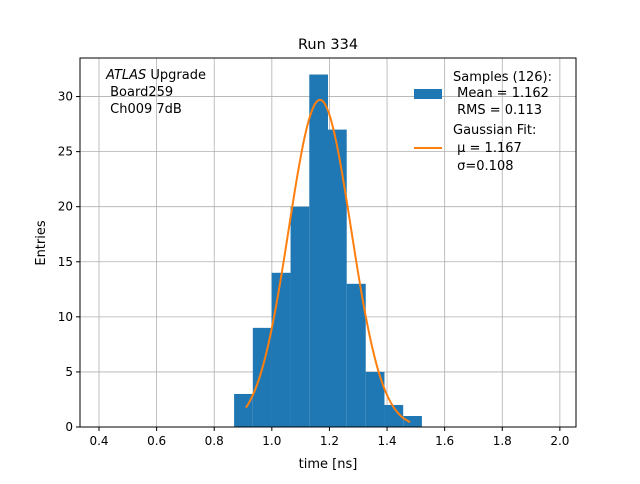 The image size is (640, 484). Describe the element at coordinates (65, 152) in the screenshot. I see `y-tick-label: 25` at that location.